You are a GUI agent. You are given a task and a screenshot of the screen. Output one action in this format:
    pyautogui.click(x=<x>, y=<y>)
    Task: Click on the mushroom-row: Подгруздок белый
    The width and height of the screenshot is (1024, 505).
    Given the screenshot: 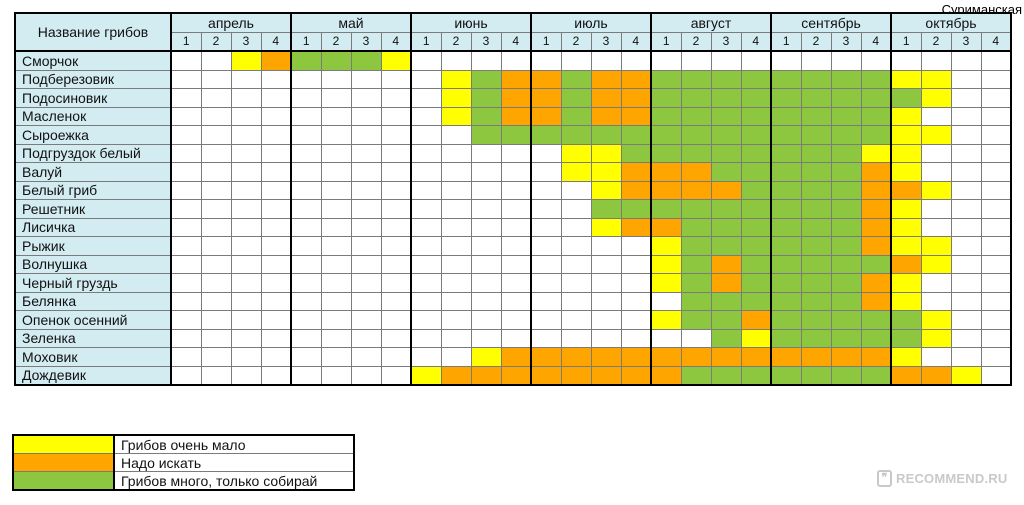 What is the action you would take?
    pyautogui.click(x=513, y=153)
    